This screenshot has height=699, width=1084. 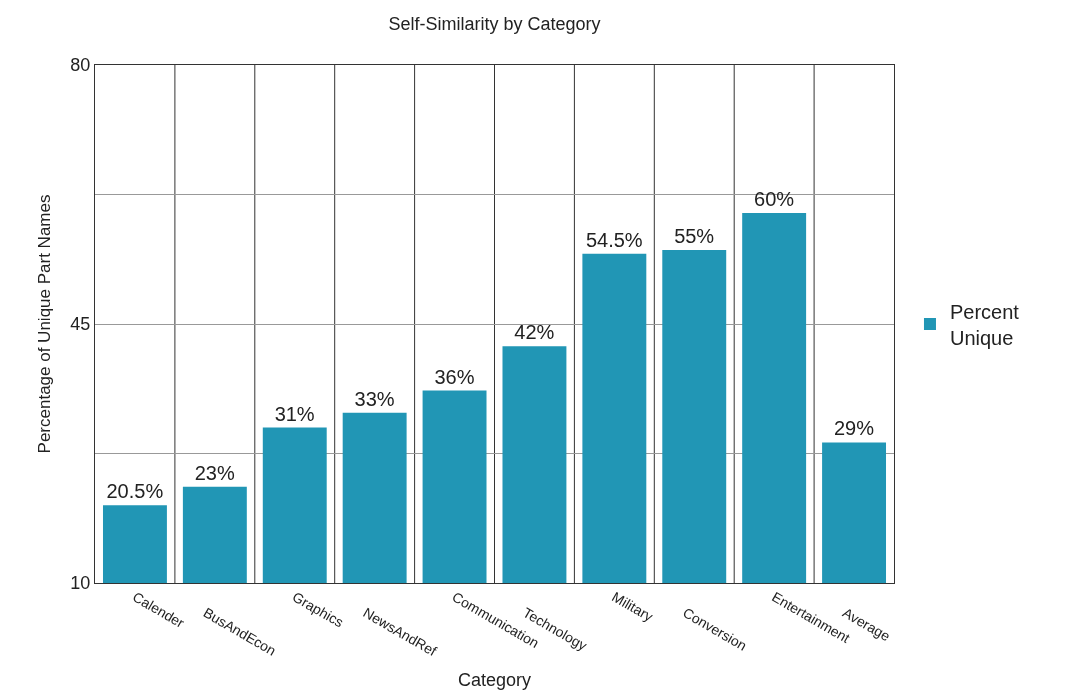 What do you see at coordinates (774, 199) in the screenshot?
I see `data-label: 60%` at bounding box center [774, 199].